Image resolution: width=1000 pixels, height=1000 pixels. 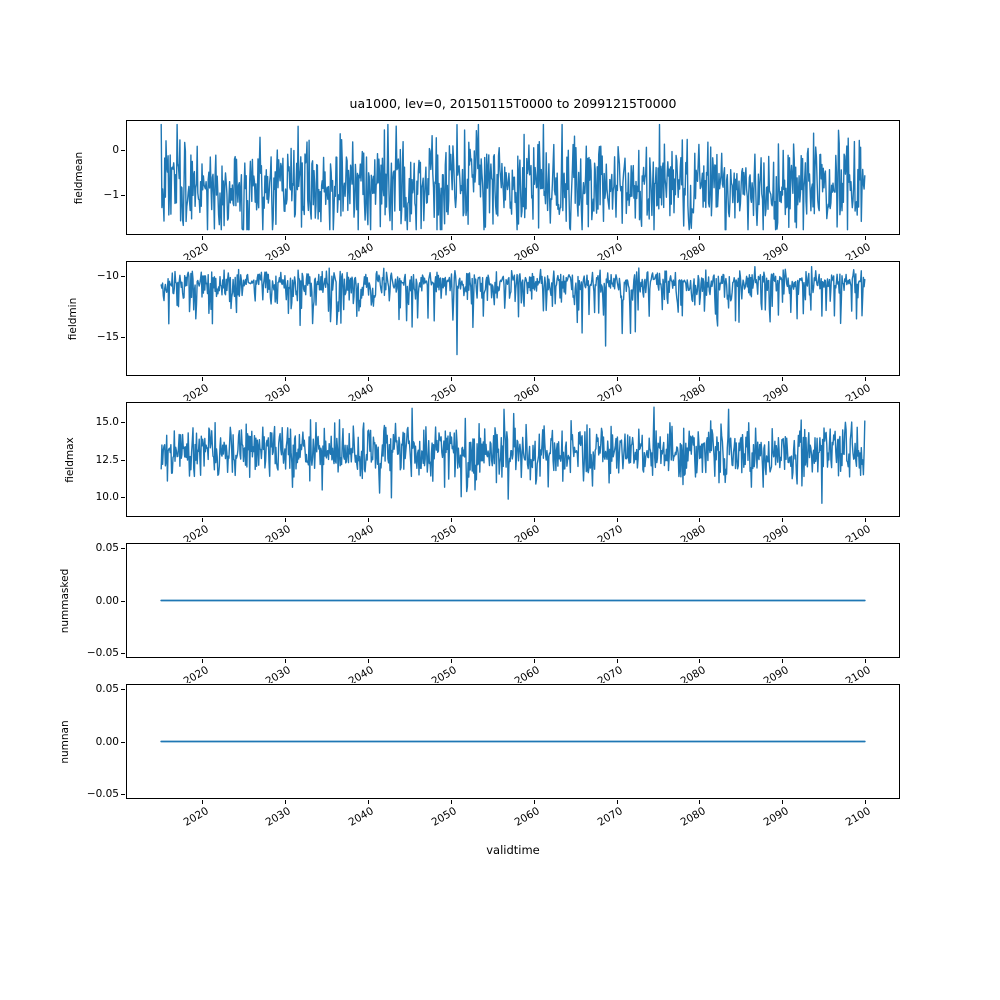 What do you see at coordinates (513, 850) in the screenshot?
I see `x-axis-label: validtime` at bounding box center [513, 850].